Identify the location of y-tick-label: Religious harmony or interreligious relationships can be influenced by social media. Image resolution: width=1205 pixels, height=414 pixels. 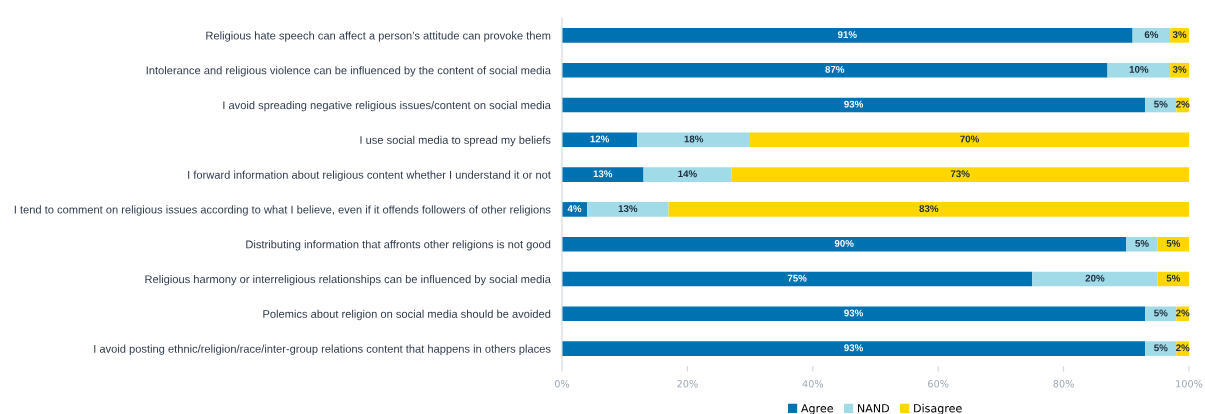
(348, 280).